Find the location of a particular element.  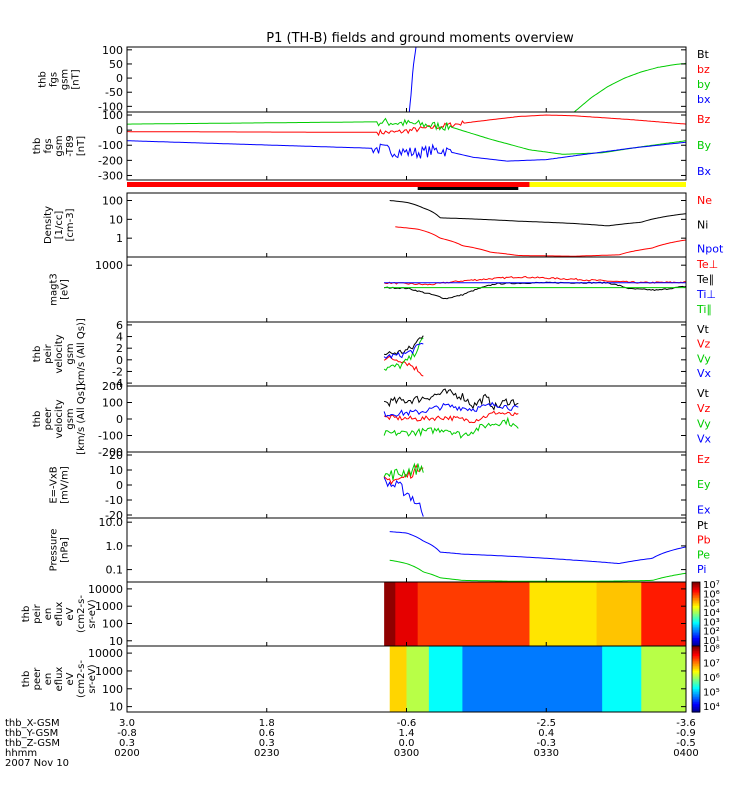

ephemeris-value: 0.6 is located at coordinates (267, 733).